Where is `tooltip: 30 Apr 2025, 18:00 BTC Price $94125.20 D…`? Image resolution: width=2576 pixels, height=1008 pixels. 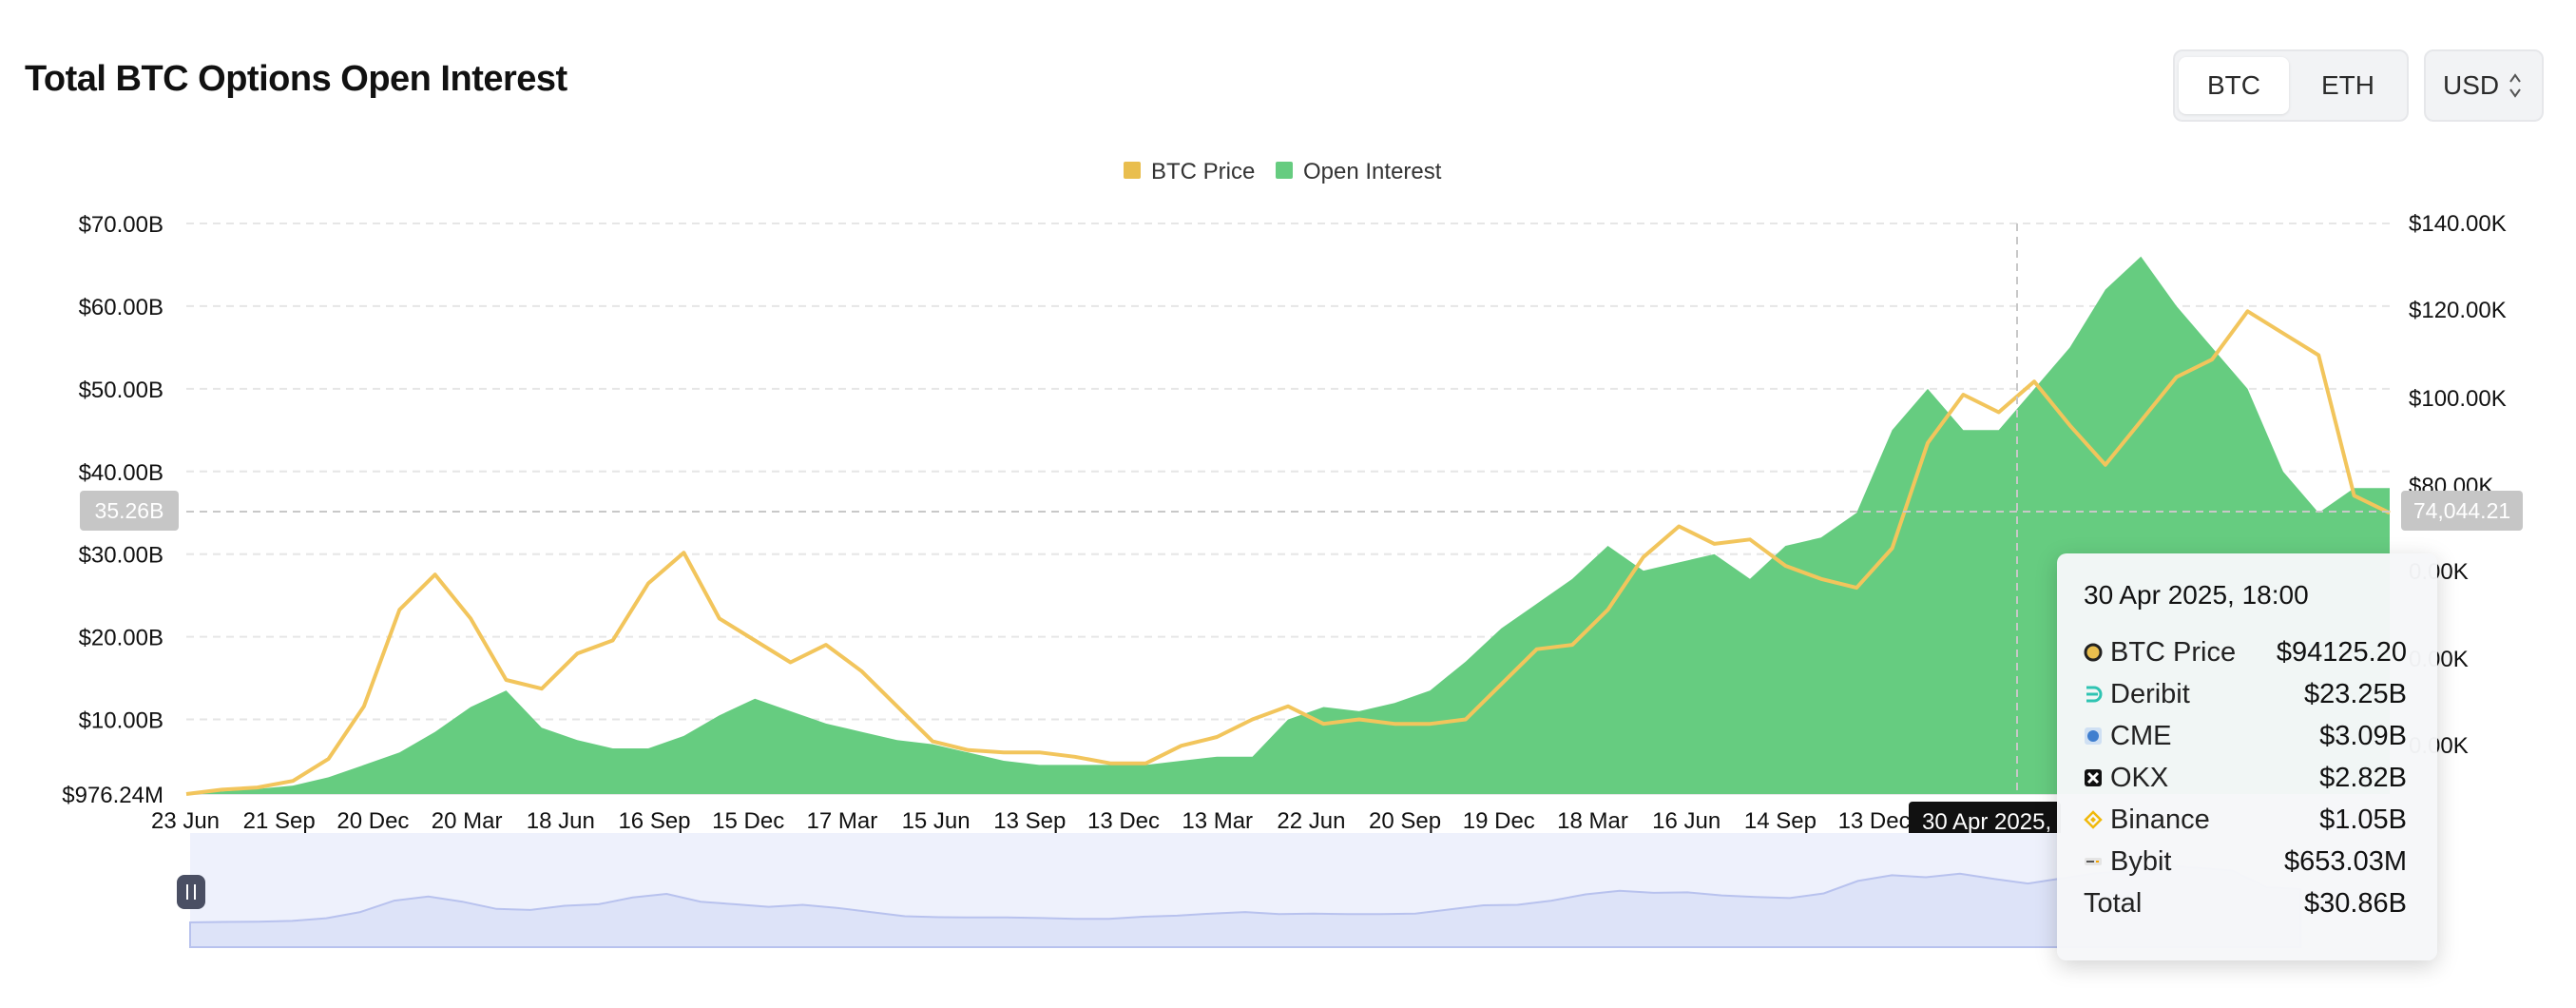 tooltip: 30 Apr 2025, 18:00 BTC Price $94125.20 D… is located at coordinates (2247, 757).